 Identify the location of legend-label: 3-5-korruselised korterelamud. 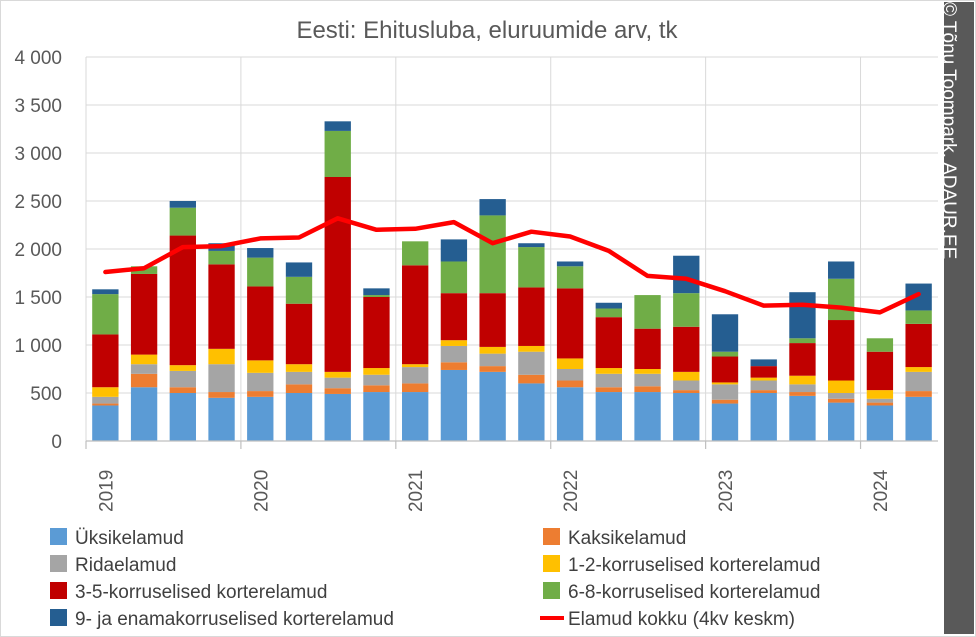
(201, 592).